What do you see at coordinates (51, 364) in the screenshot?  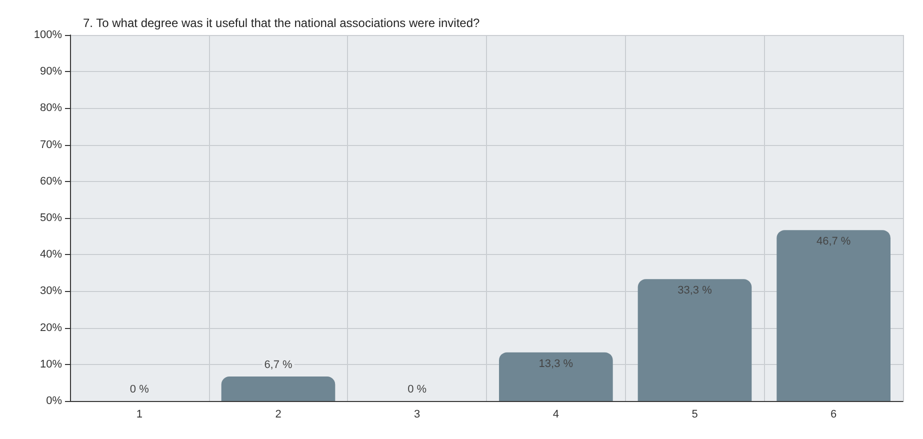 I see `y-tick-label: 10%` at bounding box center [51, 364].